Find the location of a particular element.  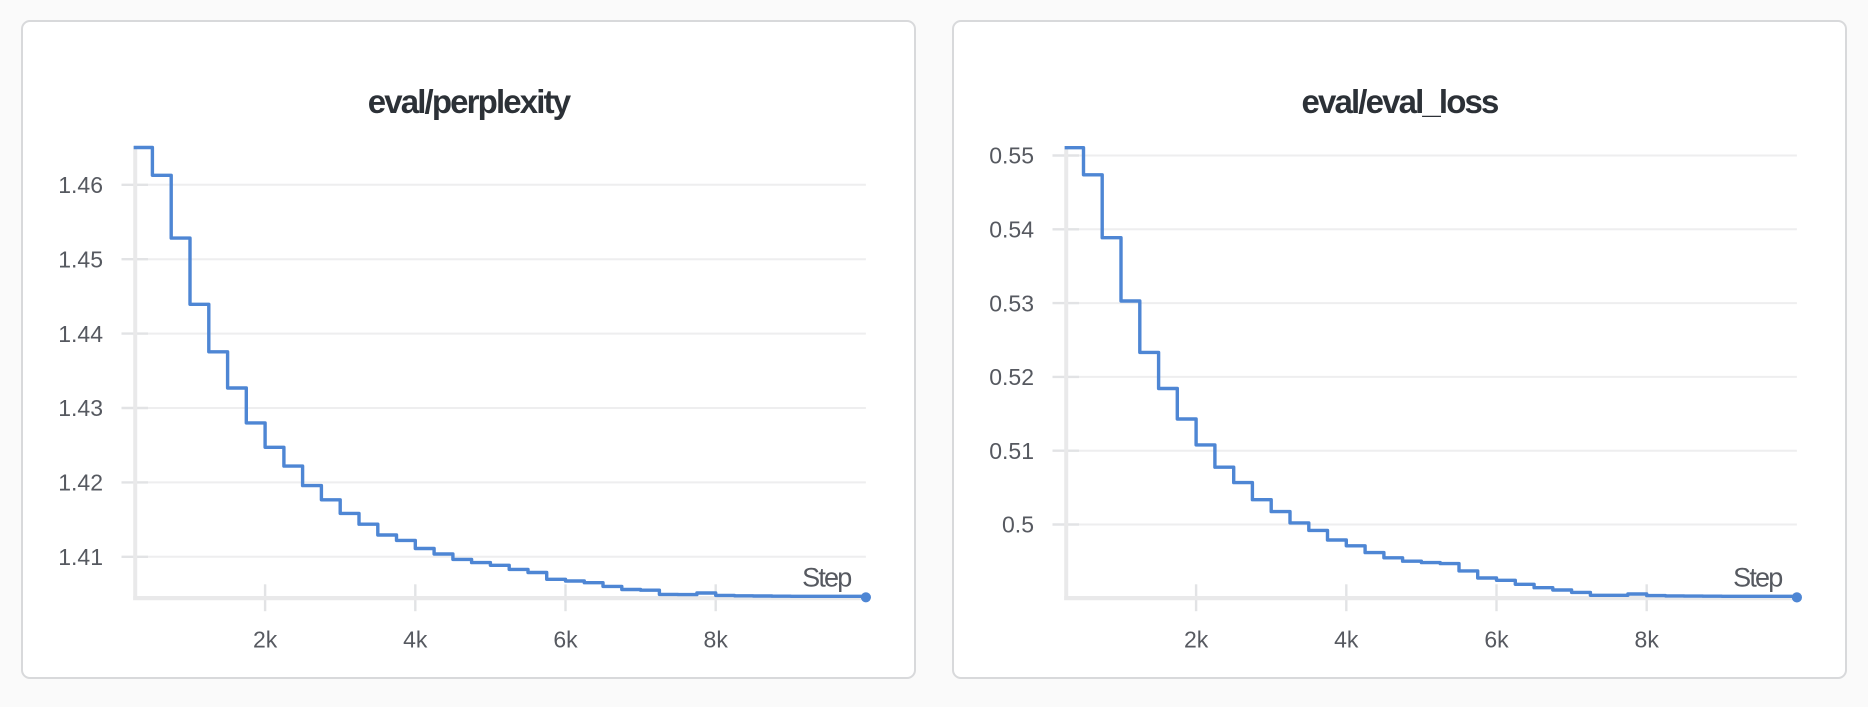

svg-text: eval/perplexity is located at coordinates (470, 101).